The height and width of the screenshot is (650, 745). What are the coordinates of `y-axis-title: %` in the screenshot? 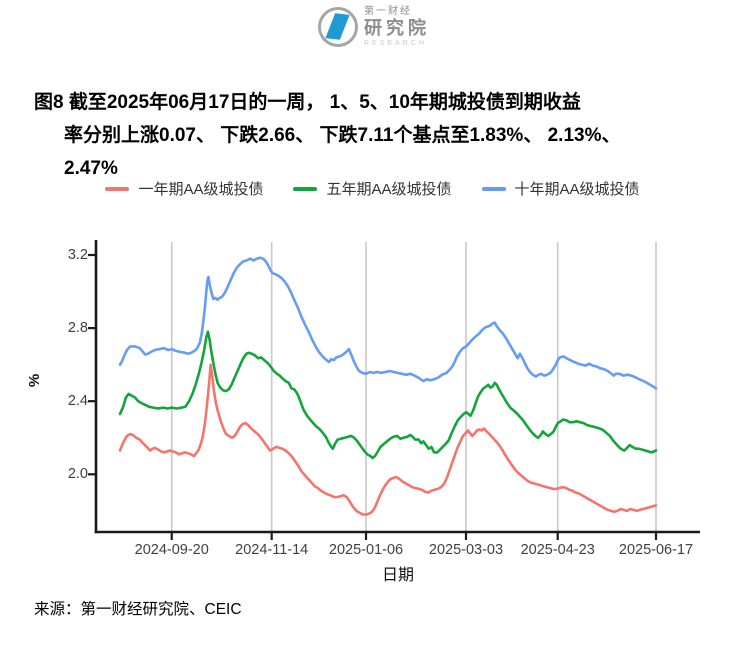 It's located at (35, 380).